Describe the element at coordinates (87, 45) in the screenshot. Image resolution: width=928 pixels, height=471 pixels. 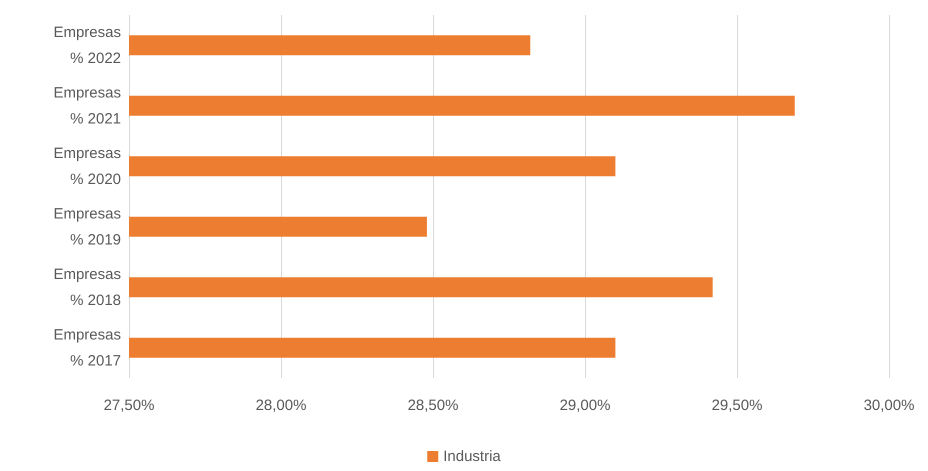
I see `y-tick-label: Empresas % 2022` at that location.